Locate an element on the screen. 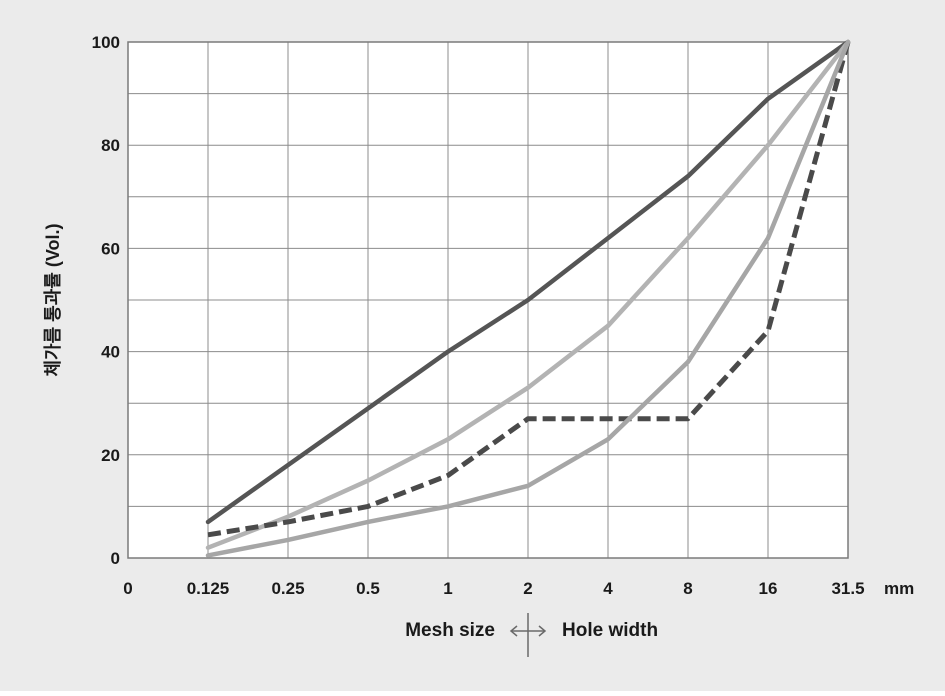 The height and width of the screenshot is (696, 945). y-tick-labels: 0 20 40 60 80 100 is located at coordinates (106, 300).